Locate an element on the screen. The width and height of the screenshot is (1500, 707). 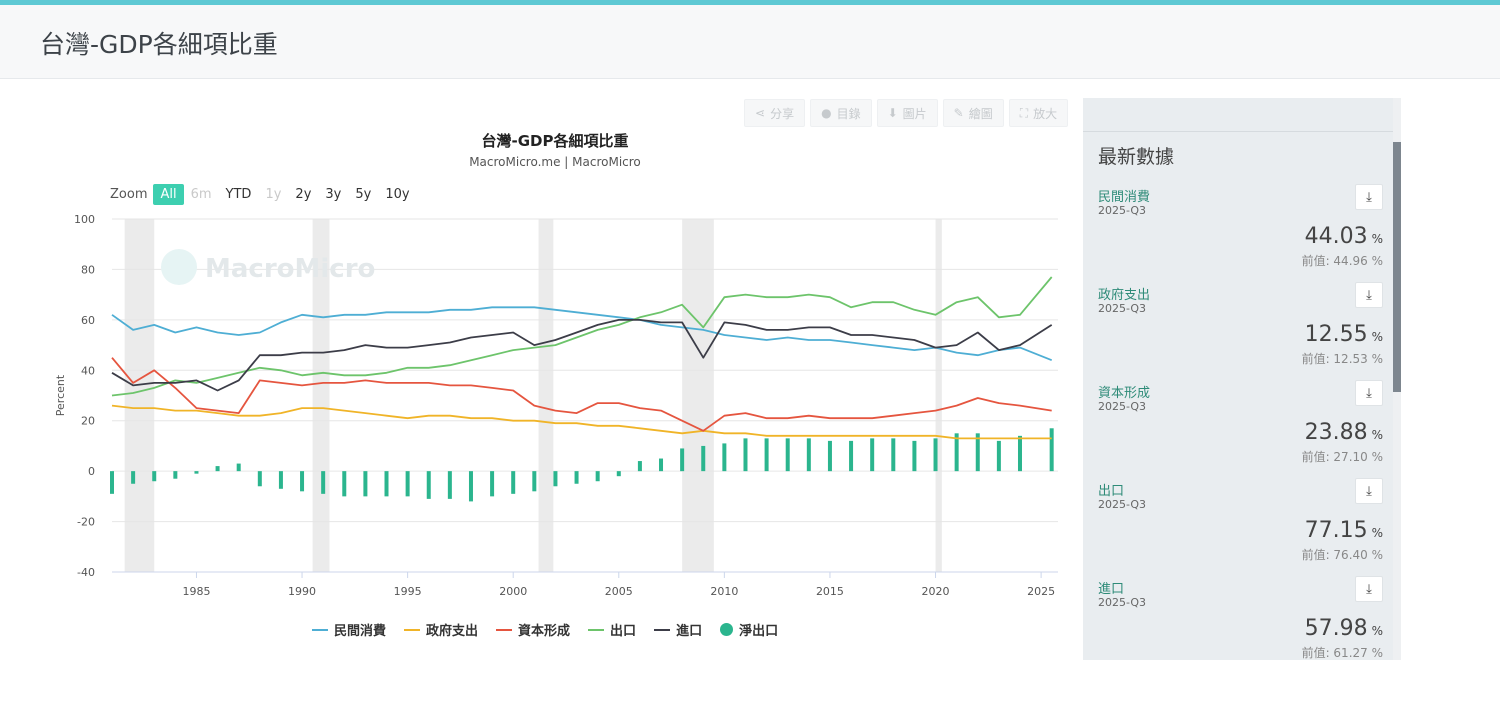
item-value: 57.98% is located at coordinates (1344, 628).